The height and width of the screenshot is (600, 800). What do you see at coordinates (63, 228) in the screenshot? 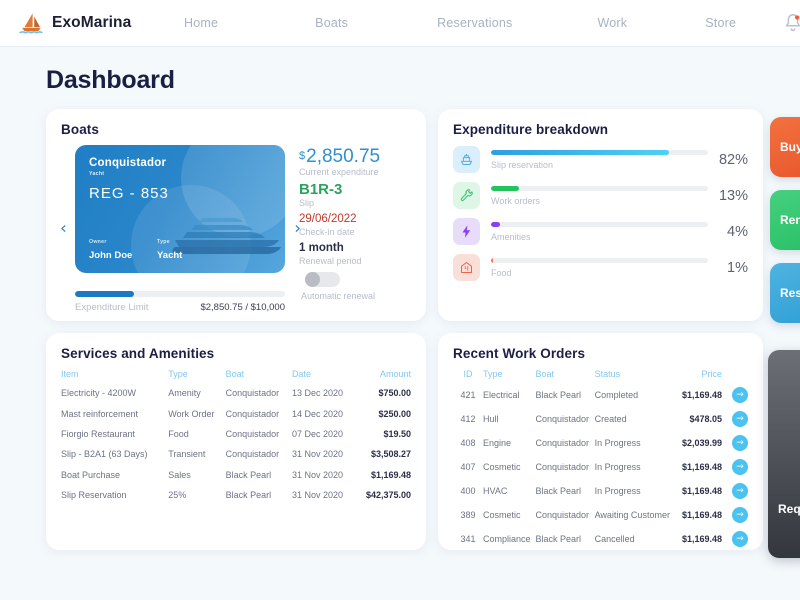
I see `carousel-prev-icon: ‹` at bounding box center [63, 228].